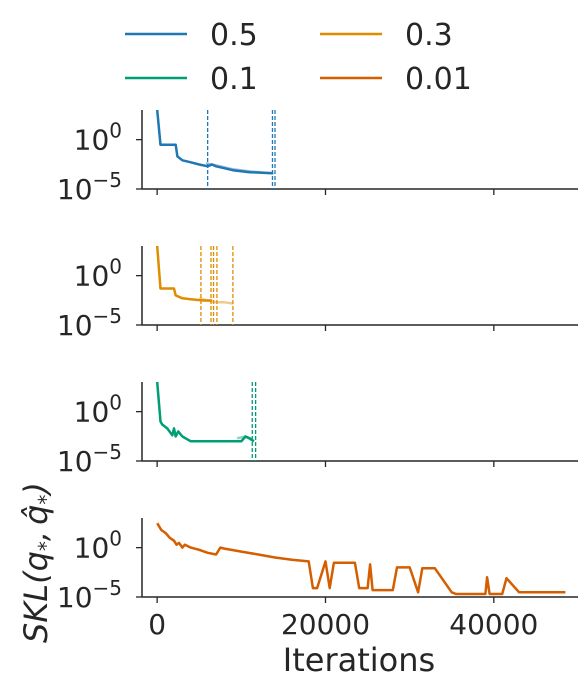  I want to click on panel-0: 10⁰ 10⁻⁵, so click(317, 157).